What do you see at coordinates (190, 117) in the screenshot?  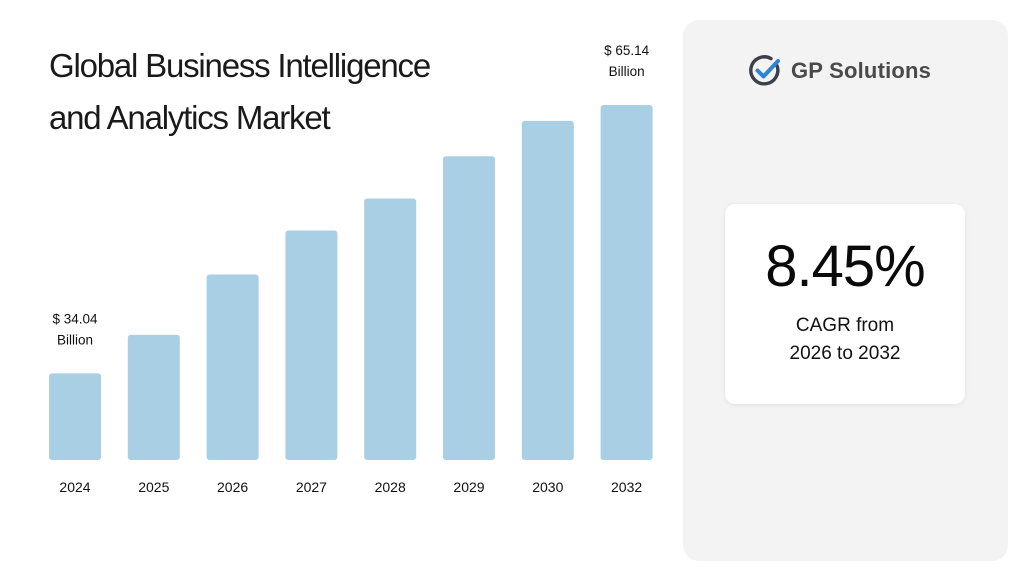 I see `chart-title-line-2: and Analytics Market` at bounding box center [190, 117].